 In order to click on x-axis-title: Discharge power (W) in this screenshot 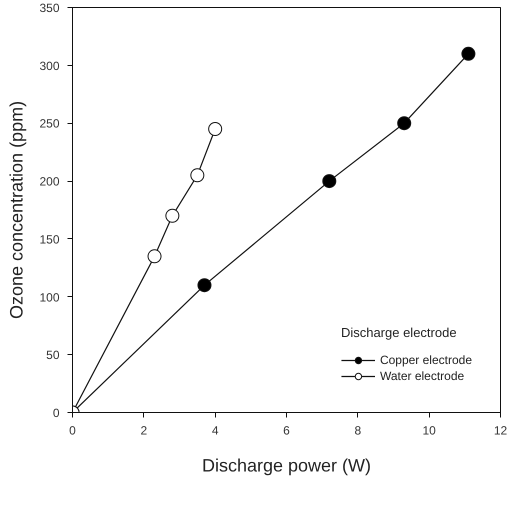, I will do `click(287, 466)`.